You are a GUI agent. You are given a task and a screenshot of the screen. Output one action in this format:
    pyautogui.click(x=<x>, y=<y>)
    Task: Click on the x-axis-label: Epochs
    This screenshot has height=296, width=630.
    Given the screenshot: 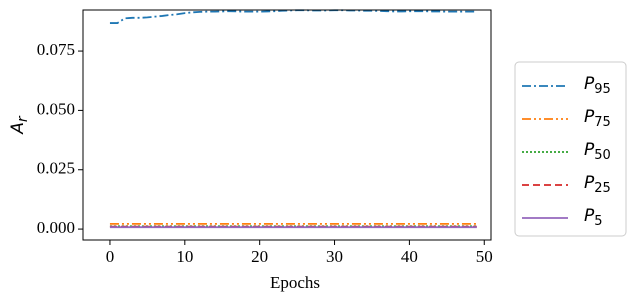 What is the action you would take?
    pyautogui.click(x=295, y=282)
    